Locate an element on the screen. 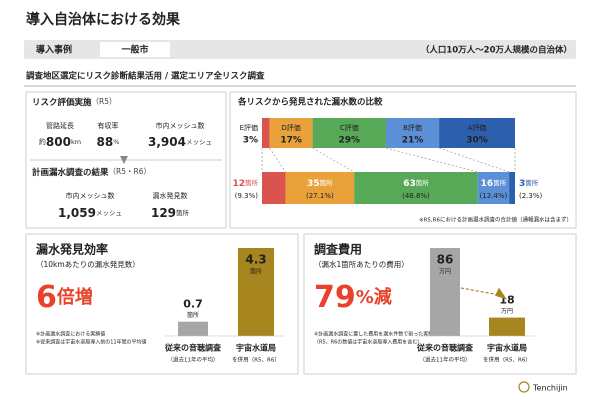 This screenshot has height=400, width=600. ratio-label: (12.4%) is located at coordinates (494, 196).